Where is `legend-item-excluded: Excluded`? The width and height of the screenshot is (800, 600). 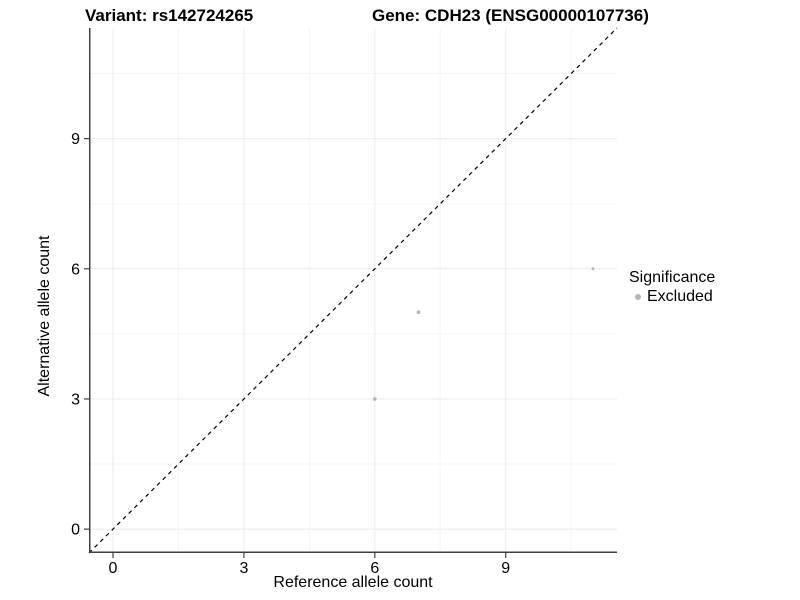 legend-item-excluded: Excluded is located at coordinates (675, 297).